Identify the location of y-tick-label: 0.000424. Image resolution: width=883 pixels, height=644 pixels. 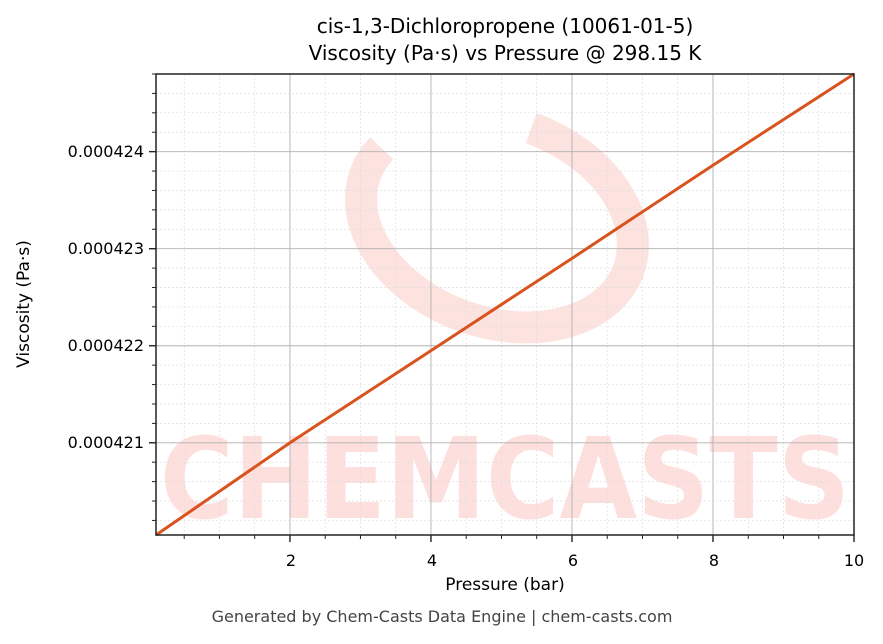
(106, 151).